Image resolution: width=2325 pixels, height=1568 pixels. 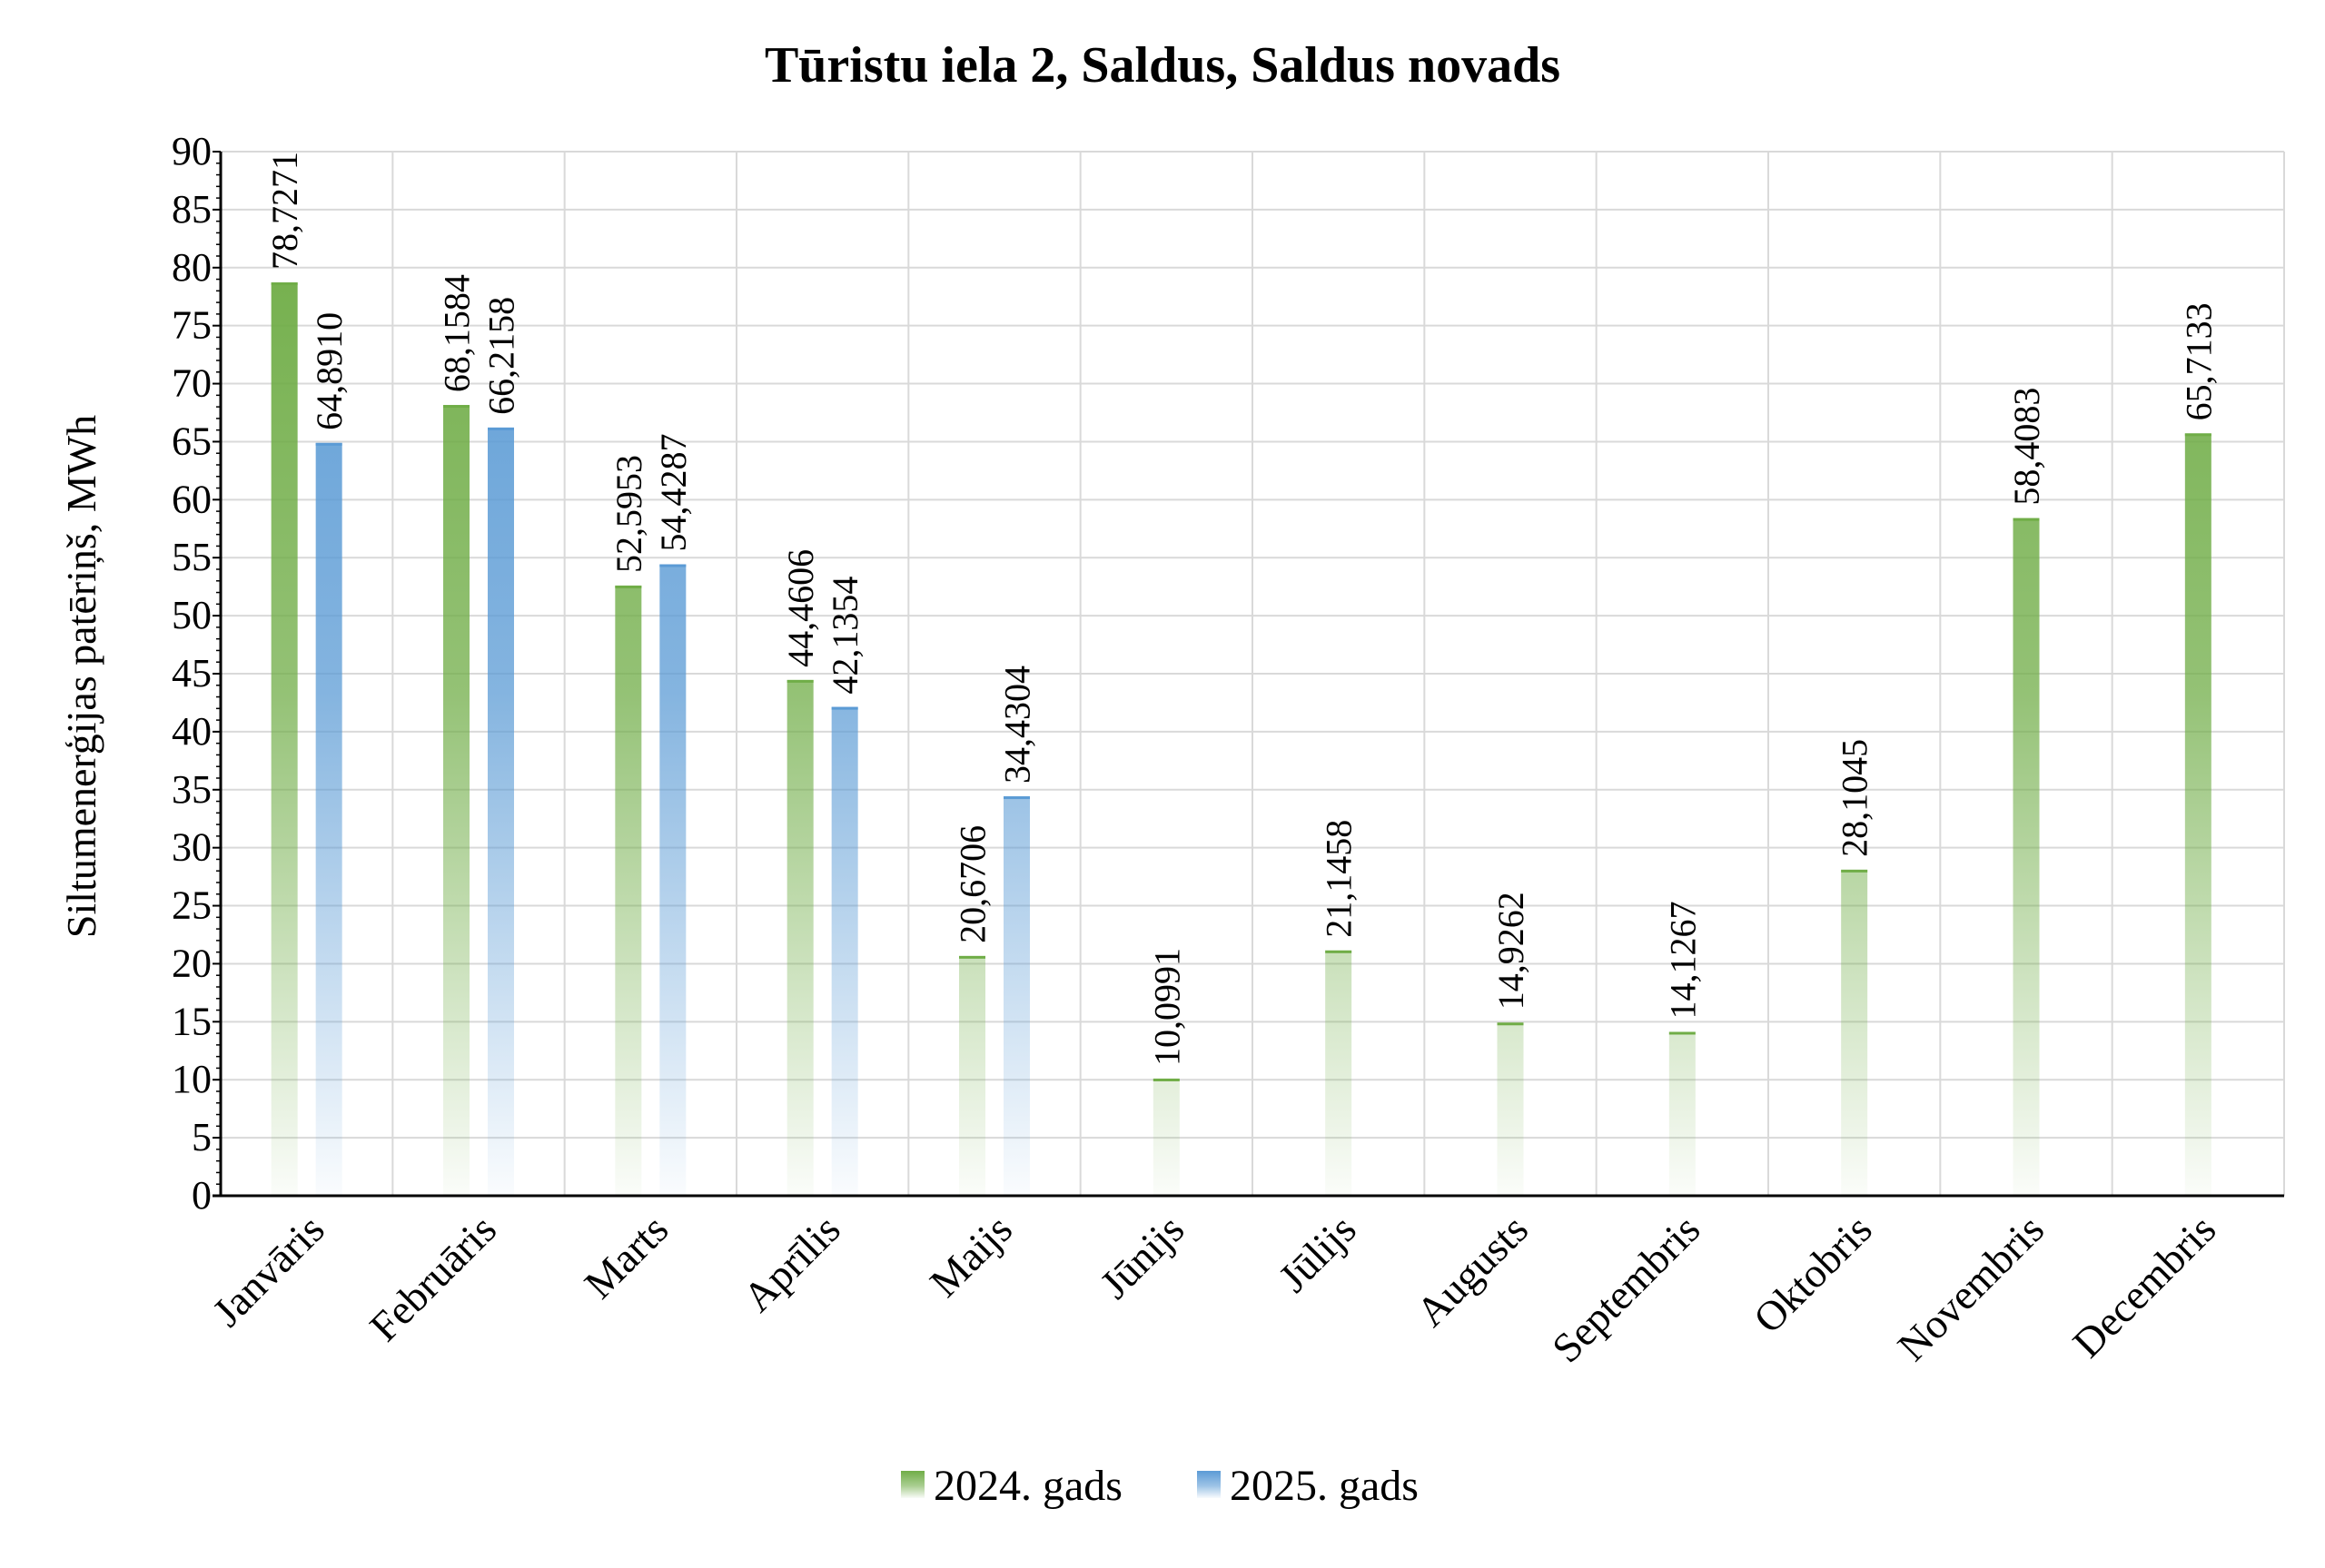 I want to click on x-tick-label-aprilis: Aprīlis, so click(x=791, y=1263).